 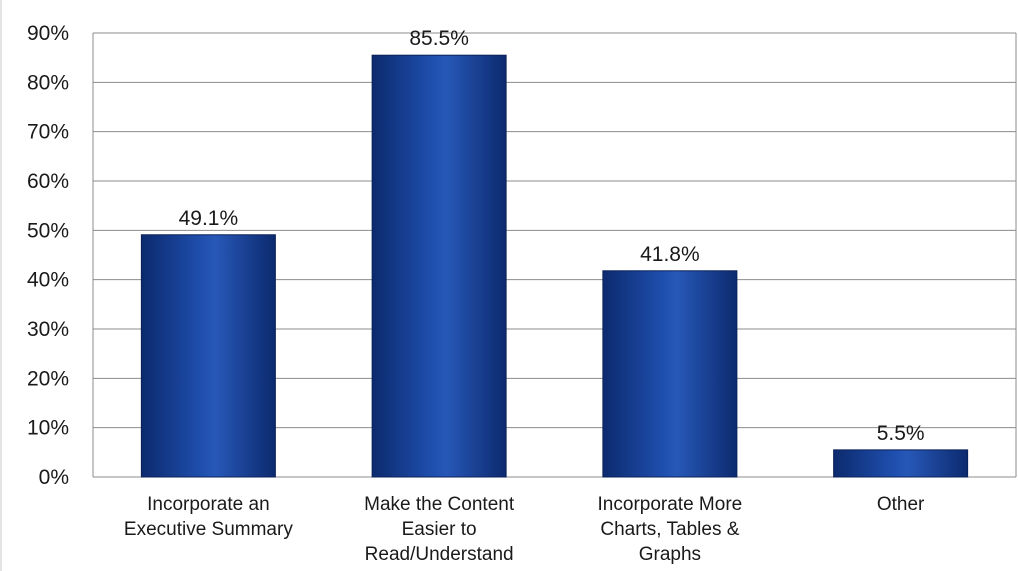 I want to click on x-tick-label: Charts, Tables &, so click(x=669, y=529).